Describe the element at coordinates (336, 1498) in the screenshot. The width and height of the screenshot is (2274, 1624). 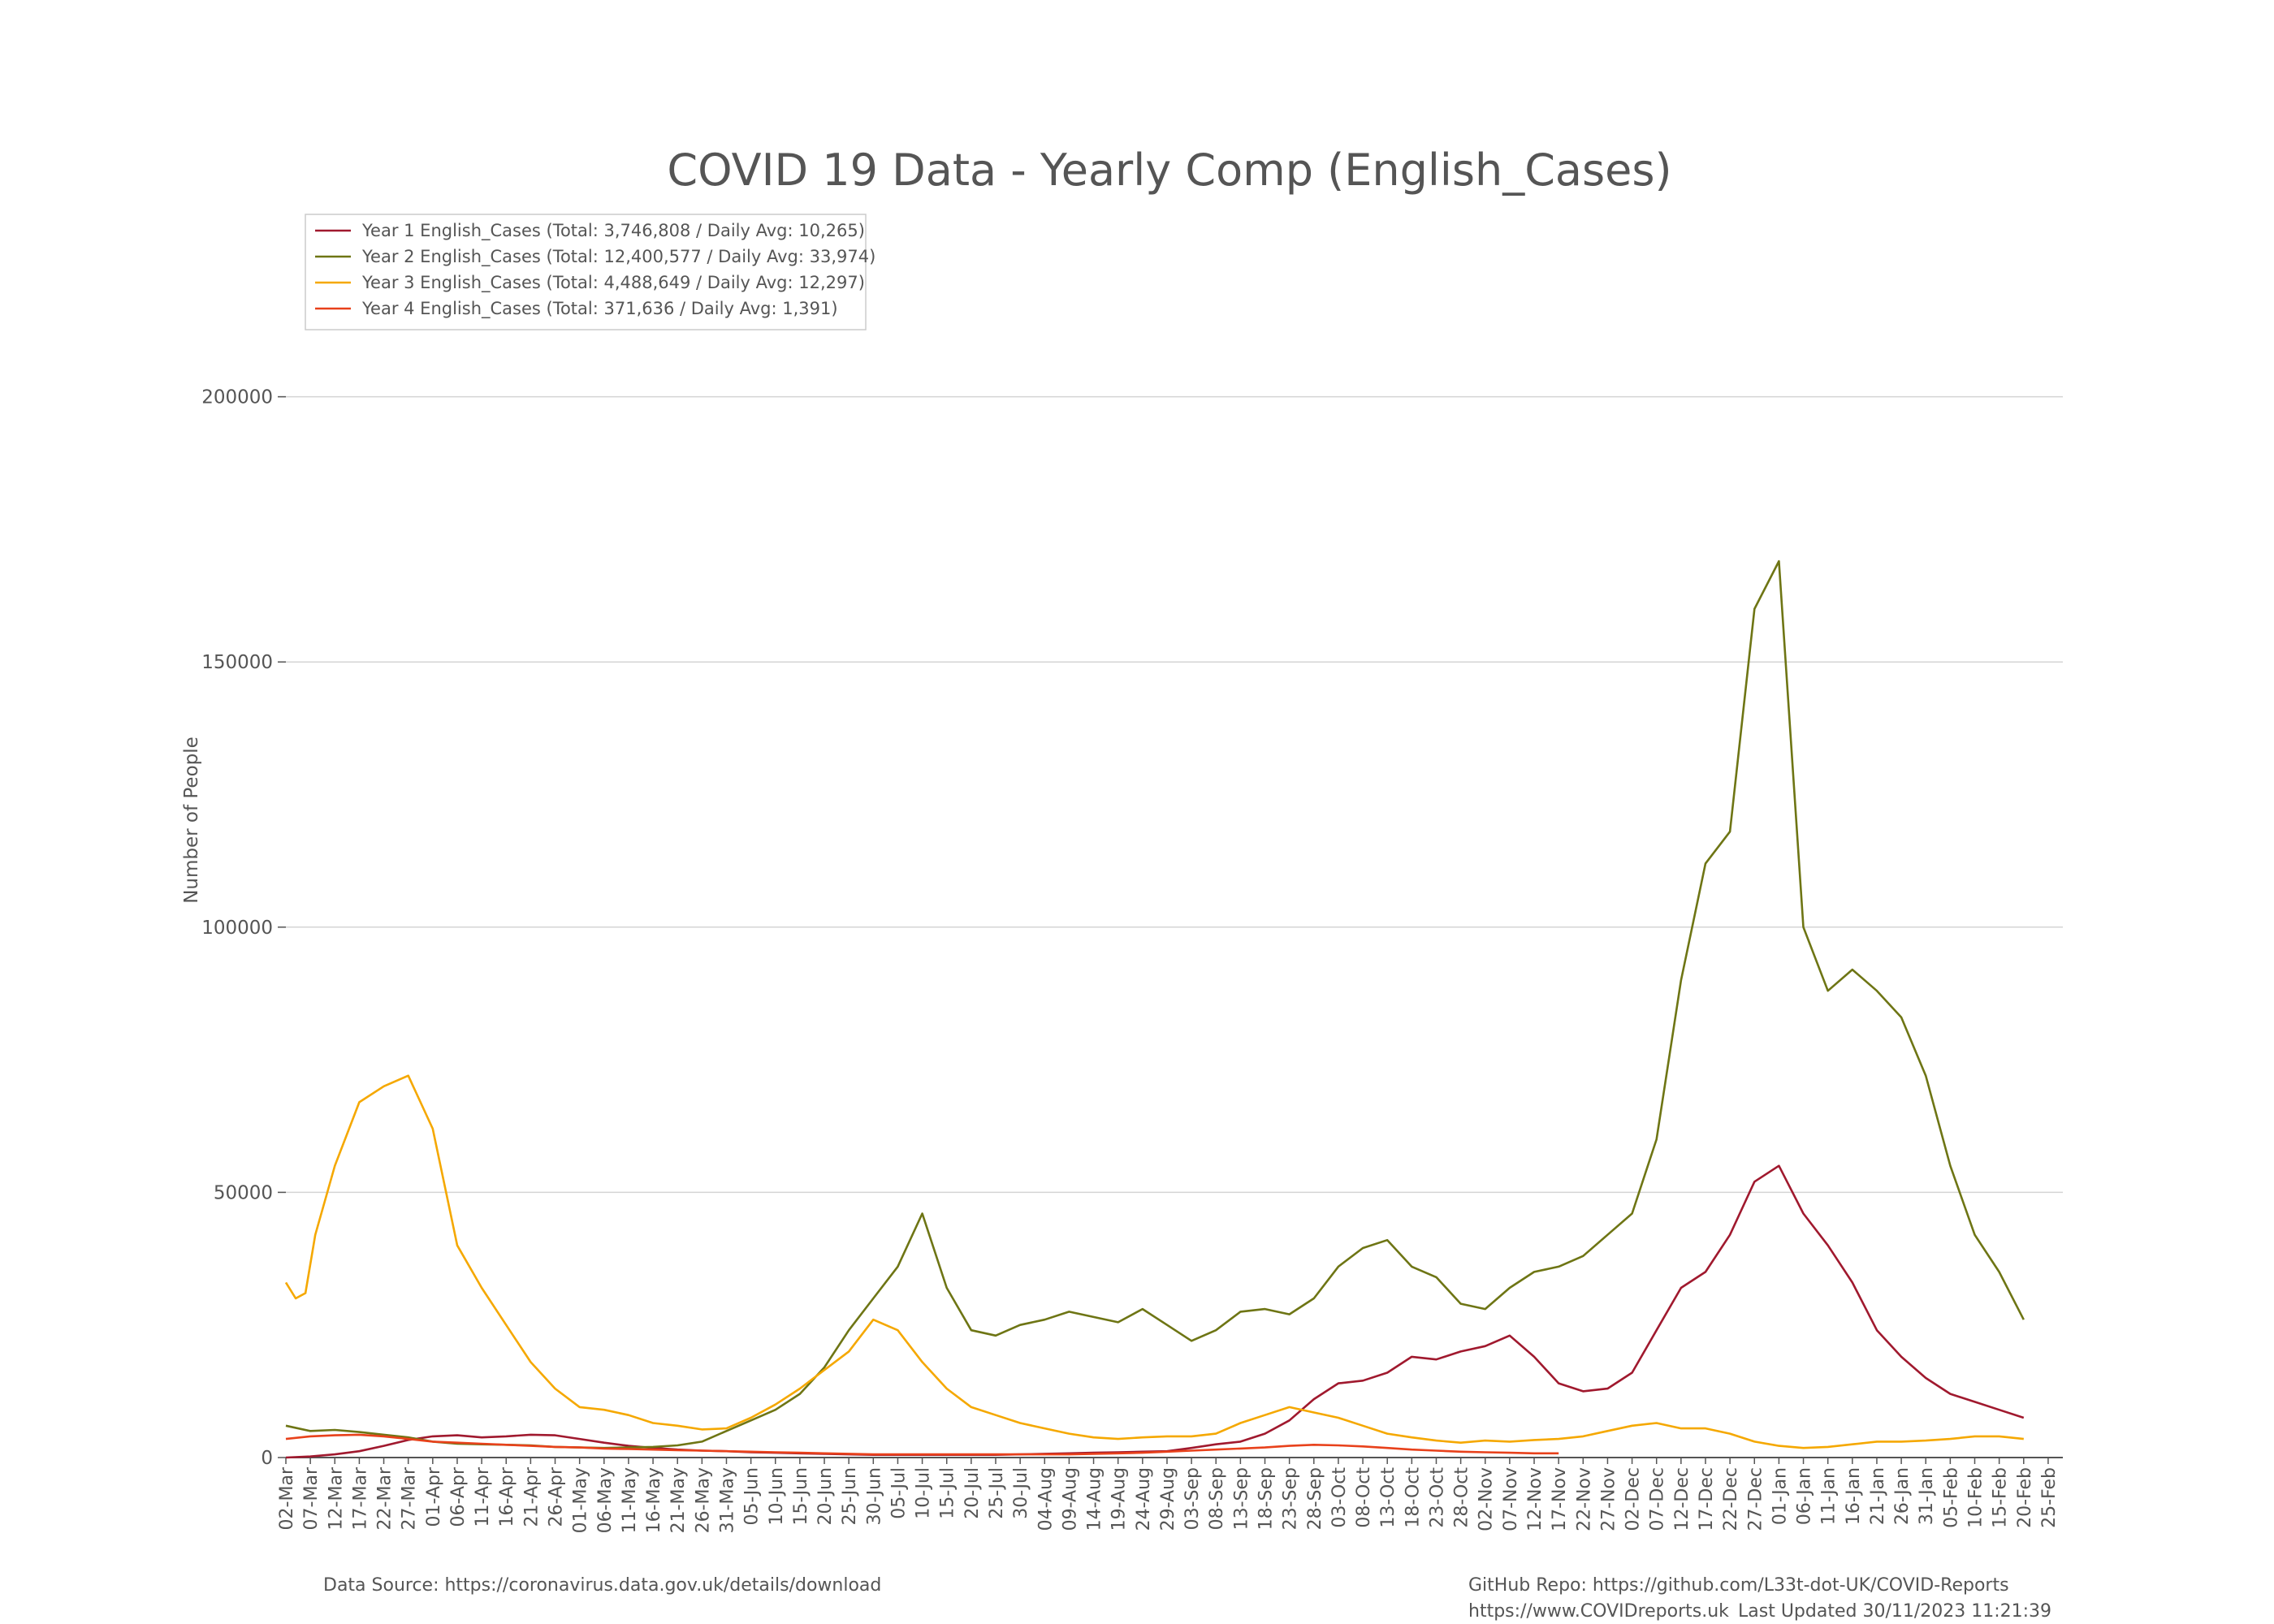
I see `x-tick-label: 12-Mar` at that location.